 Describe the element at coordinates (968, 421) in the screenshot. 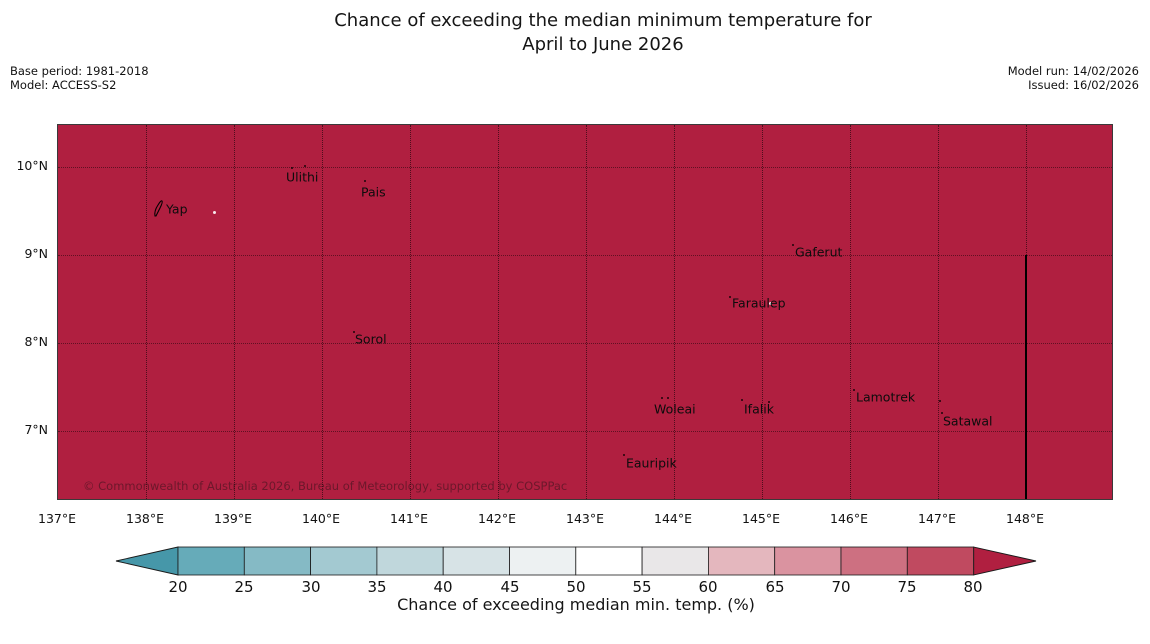

I see `place-label-satawal: Satawal` at that location.